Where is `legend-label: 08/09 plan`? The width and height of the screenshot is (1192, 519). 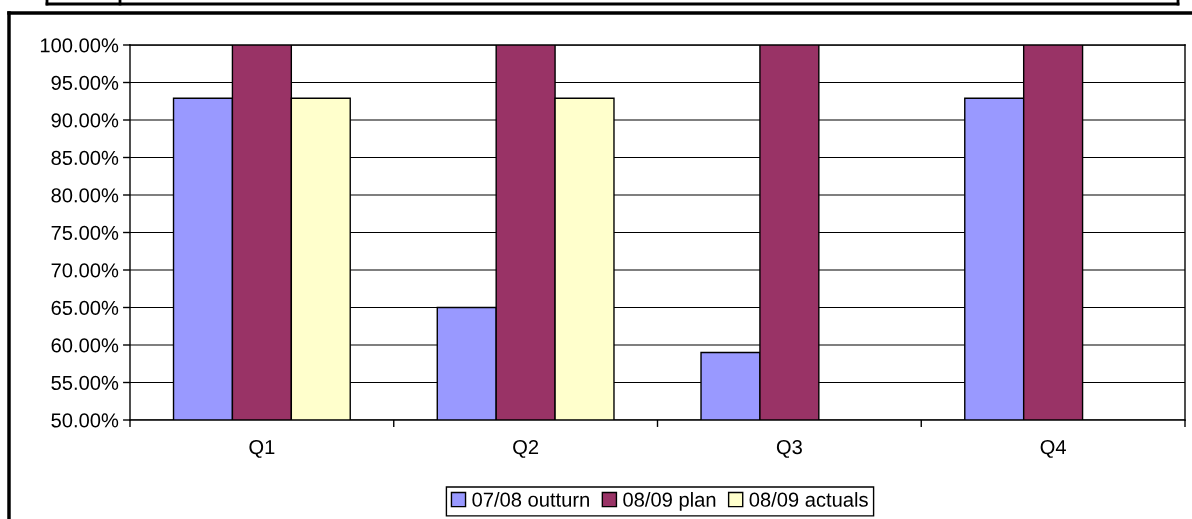
legend-label: 08/09 plan is located at coordinates (669, 501).